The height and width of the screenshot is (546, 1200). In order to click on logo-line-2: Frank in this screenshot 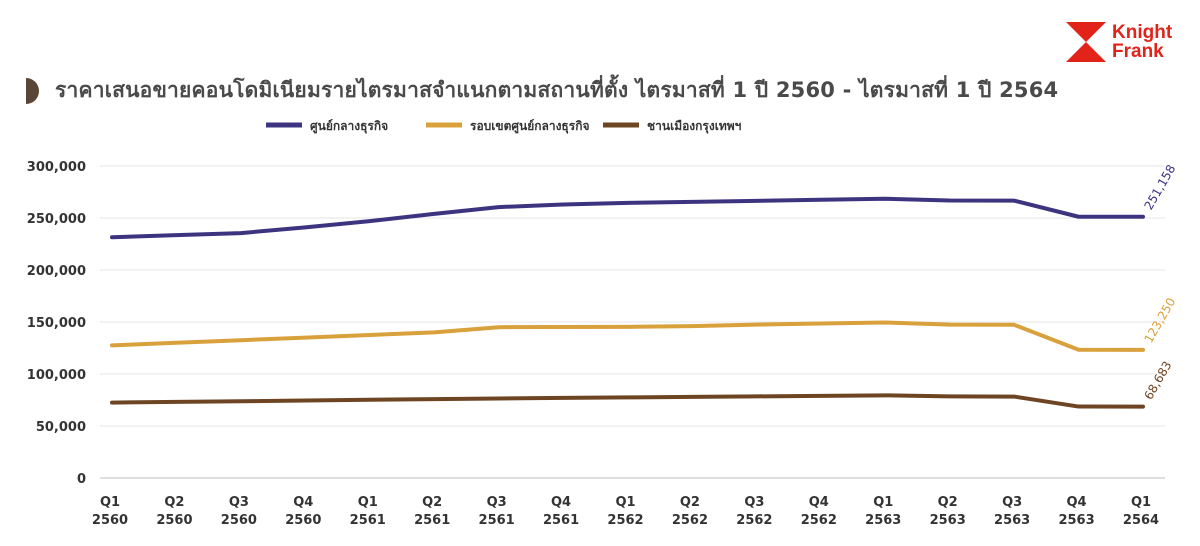, I will do `click(1138, 51)`.